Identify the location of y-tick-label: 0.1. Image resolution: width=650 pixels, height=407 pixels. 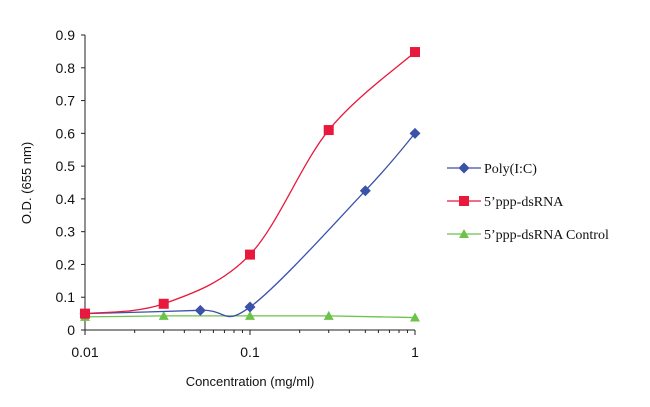
(66, 297).